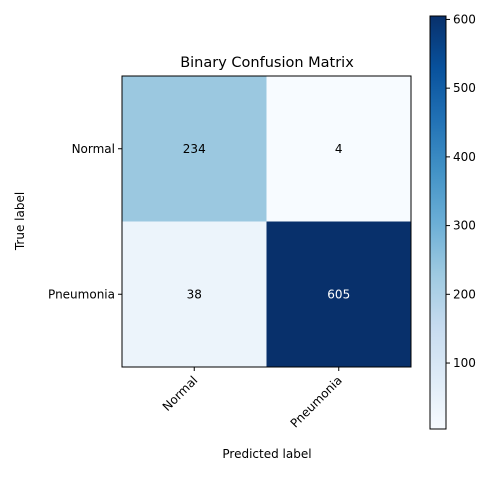 The height and width of the screenshot is (500, 500). I want to click on cell-value-label: 605, so click(338, 294).